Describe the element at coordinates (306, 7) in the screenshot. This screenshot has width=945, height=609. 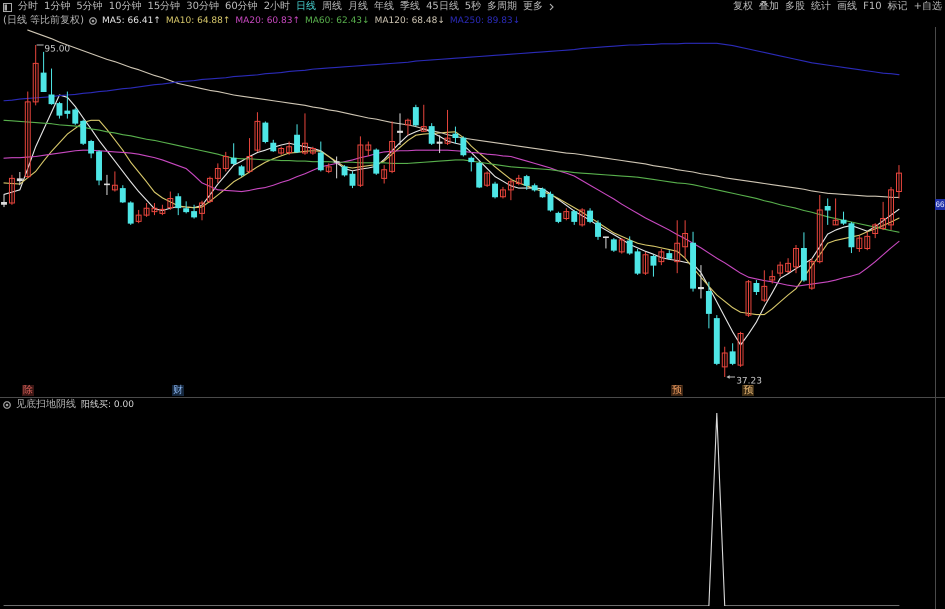
I see `text: 日线` at that location.